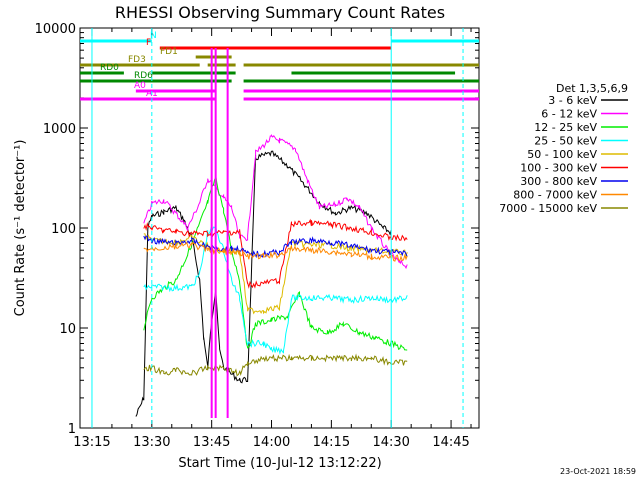  I want to click on legend-label-4: 50 - 100 keV, so click(562, 154).